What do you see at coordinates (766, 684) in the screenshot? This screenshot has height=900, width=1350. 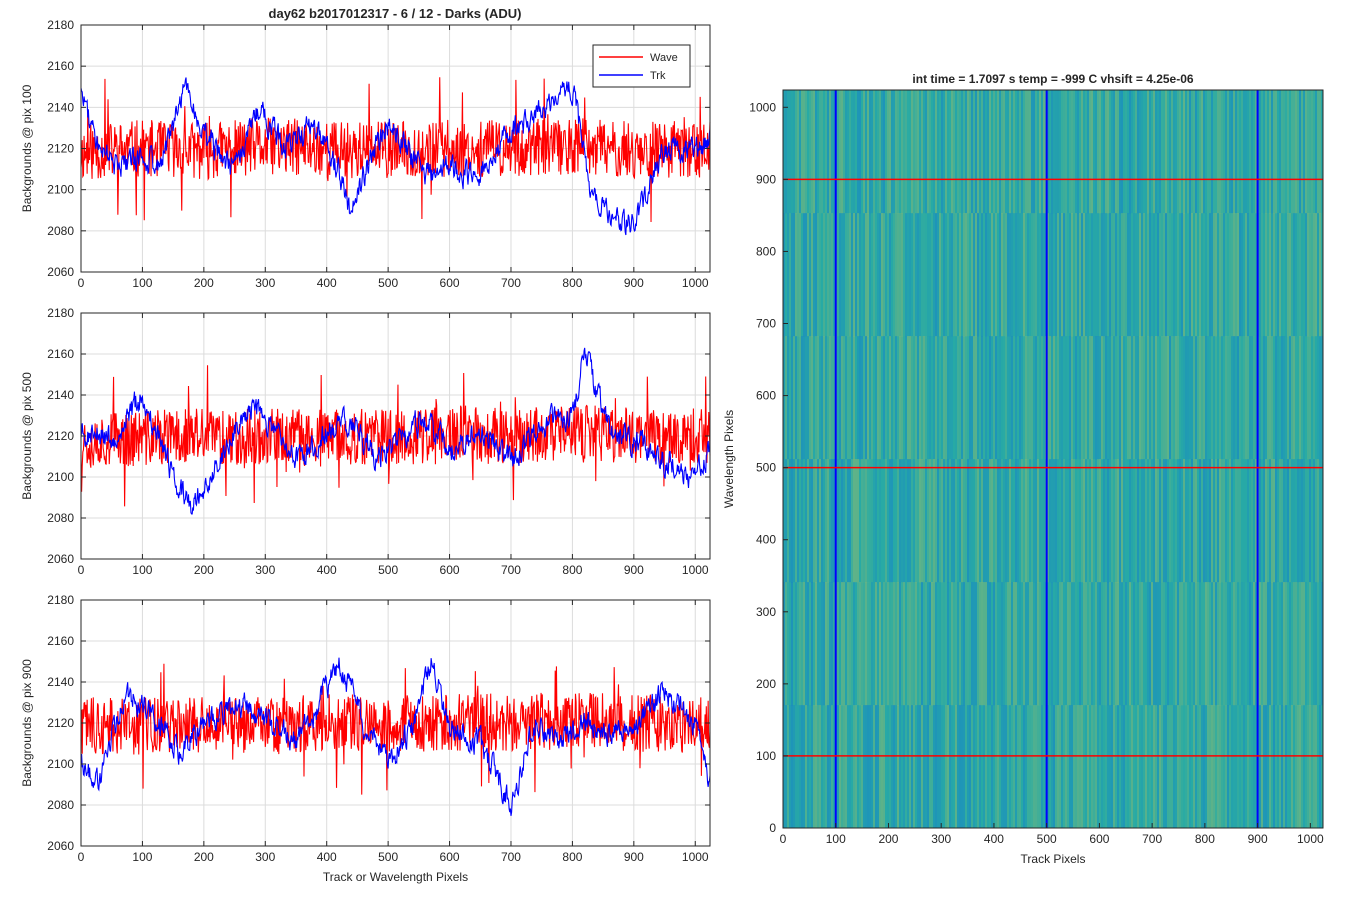 I see `y-tick-label: 200` at bounding box center [766, 684].